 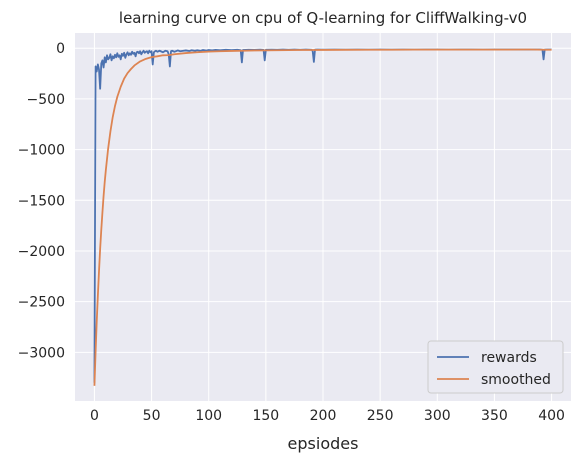 I want to click on x-tick-label: 0, so click(x=94, y=416).